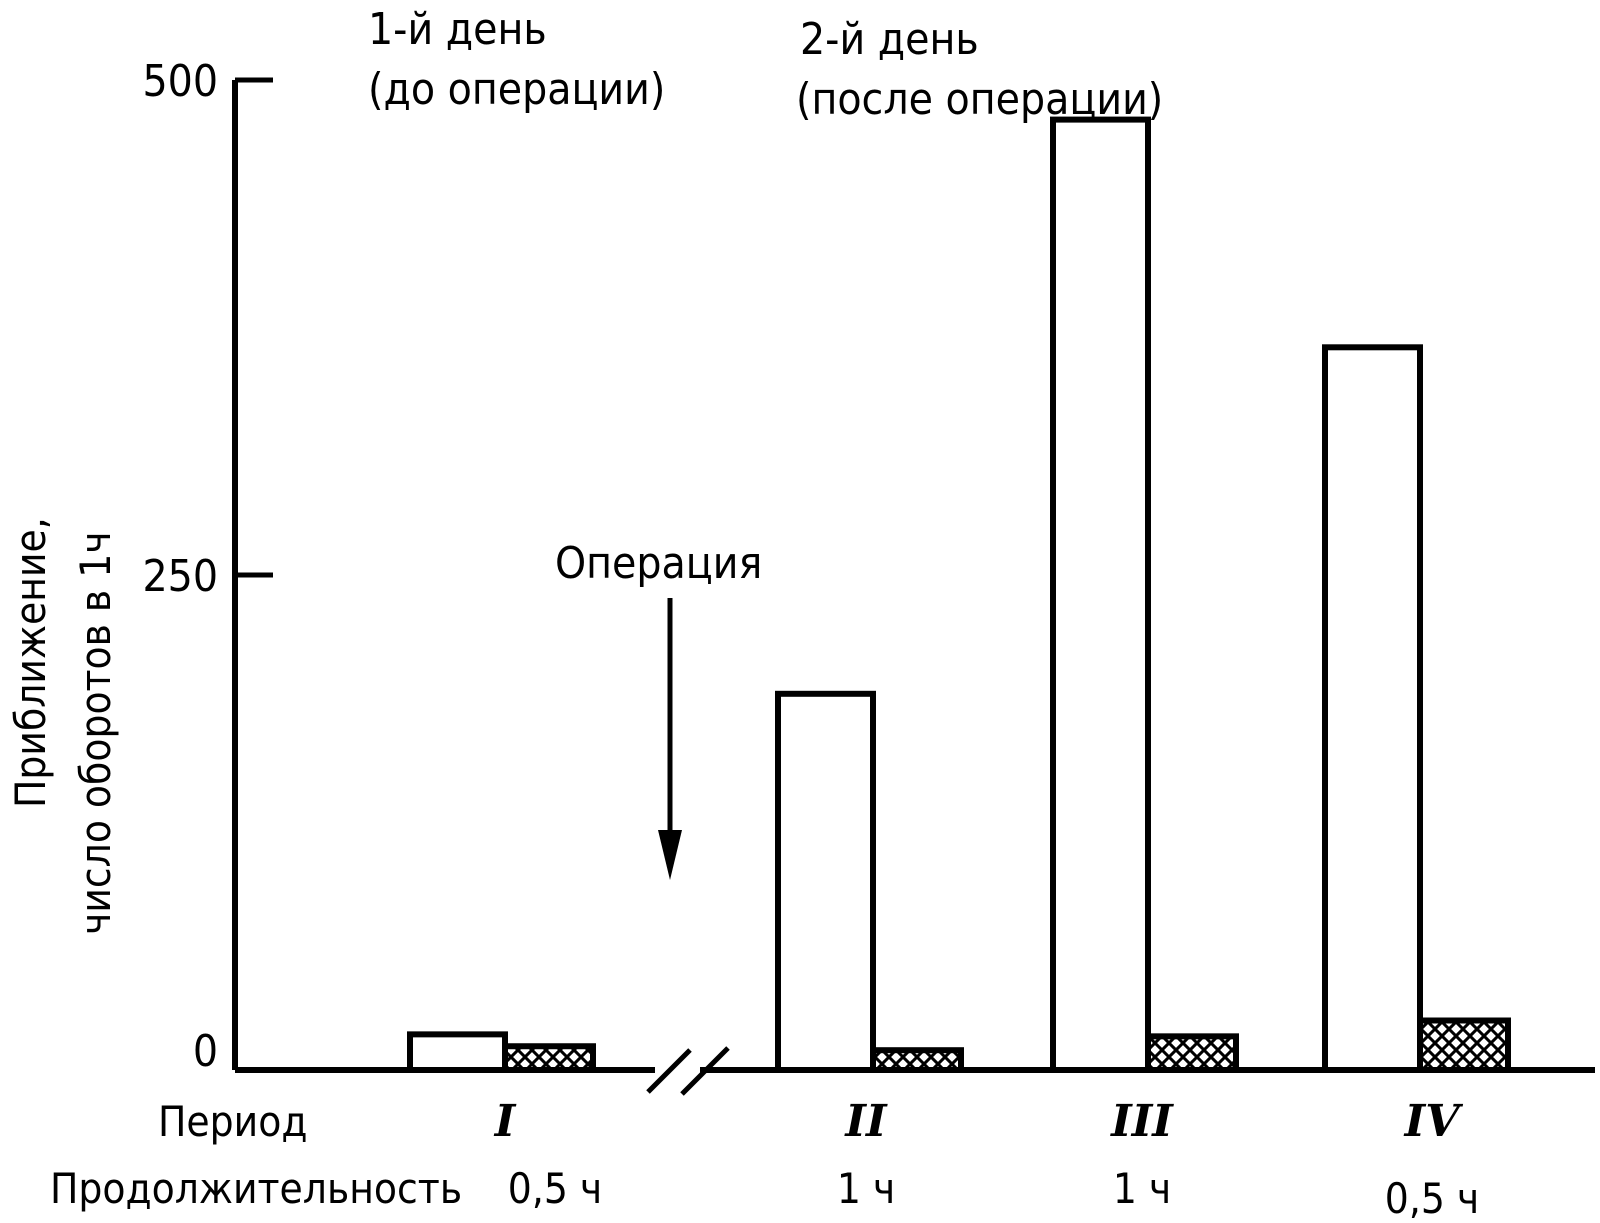 Image resolution: width=1600 pixels, height=1223 pixels. I want to click on day2-label-line2: (после операции), so click(979, 99).